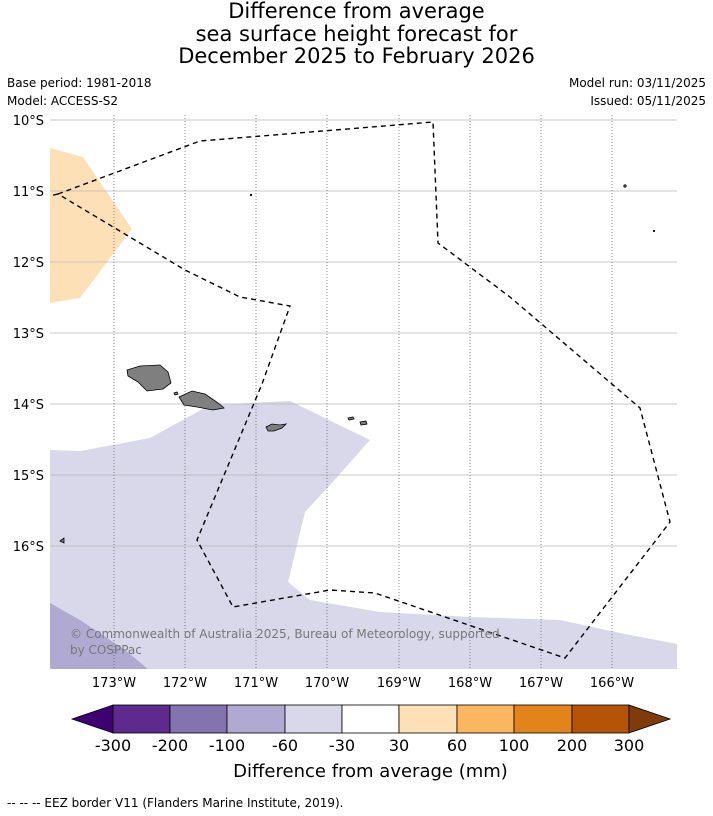 The image size is (713, 816). What do you see at coordinates (54, 195) in the screenshot?
I see `eez-samoa-west` at bounding box center [54, 195].